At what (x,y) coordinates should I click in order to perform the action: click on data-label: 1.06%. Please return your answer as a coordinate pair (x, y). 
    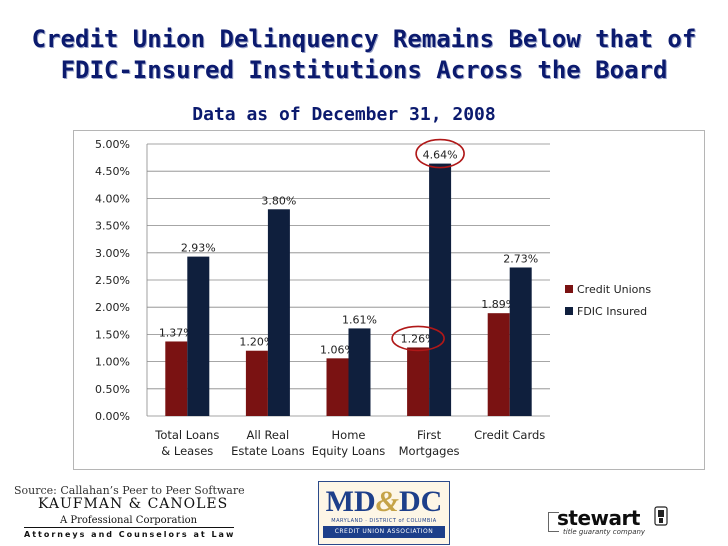
    Looking at the image, I should click on (337, 349).